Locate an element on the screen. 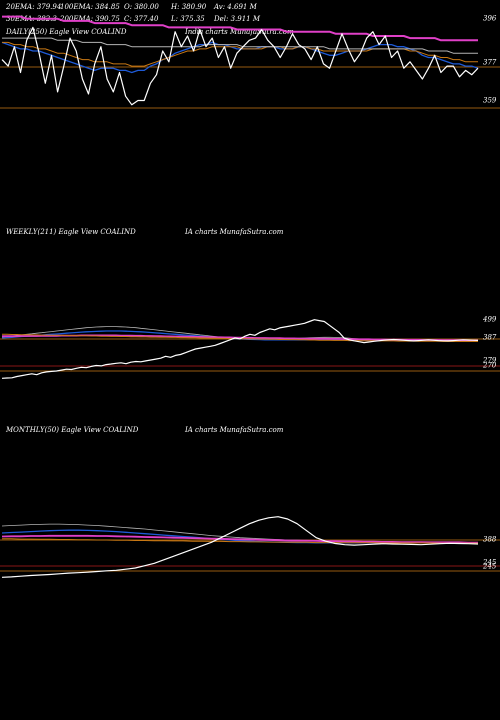 The width and height of the screenshot is (500, 720). monthly-series-ema_c is located at coordinates (239, 539).